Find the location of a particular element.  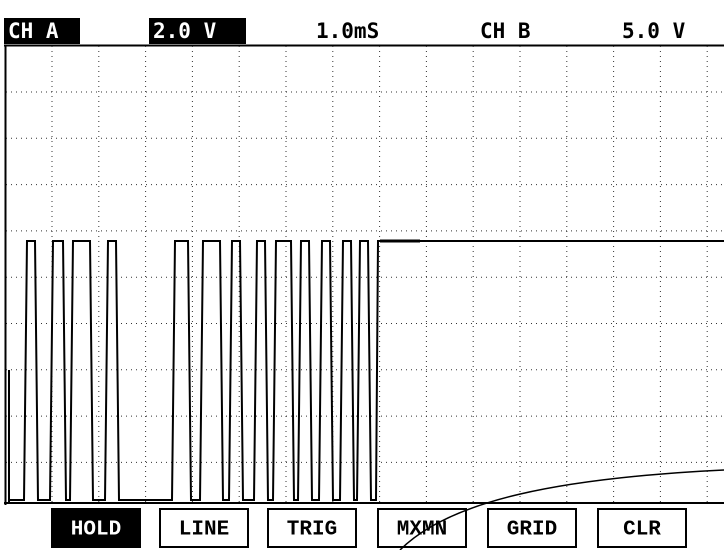

ch-a-label: CH A is located at coordinates (33, 31).